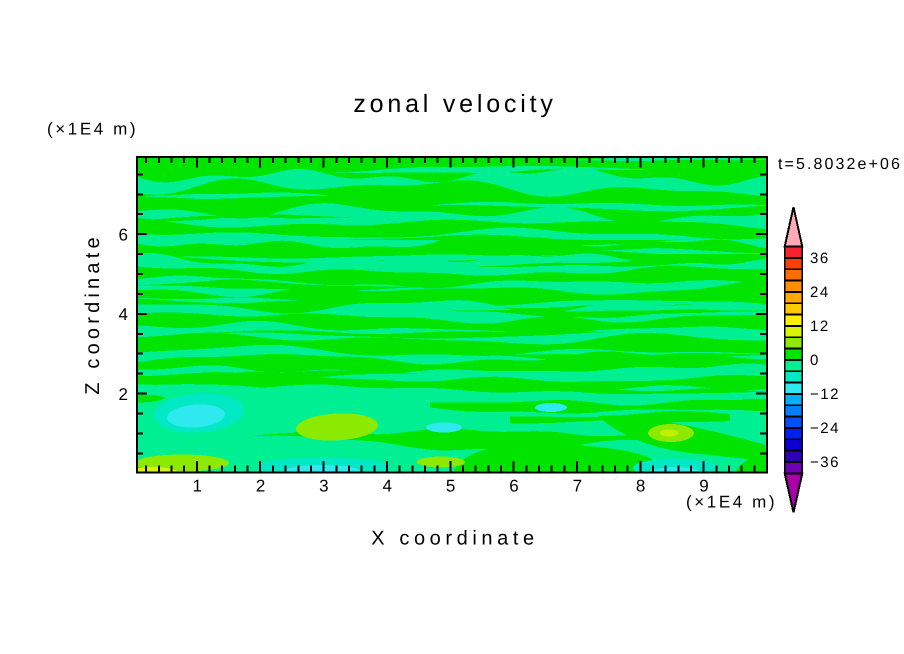 Image resolution: width=904 pixels, height=654 pixels. What do you see at coordinates (455, 539) in the screenshot?
I see `svg-text: X coordinate` at bounding box center [455, 539].